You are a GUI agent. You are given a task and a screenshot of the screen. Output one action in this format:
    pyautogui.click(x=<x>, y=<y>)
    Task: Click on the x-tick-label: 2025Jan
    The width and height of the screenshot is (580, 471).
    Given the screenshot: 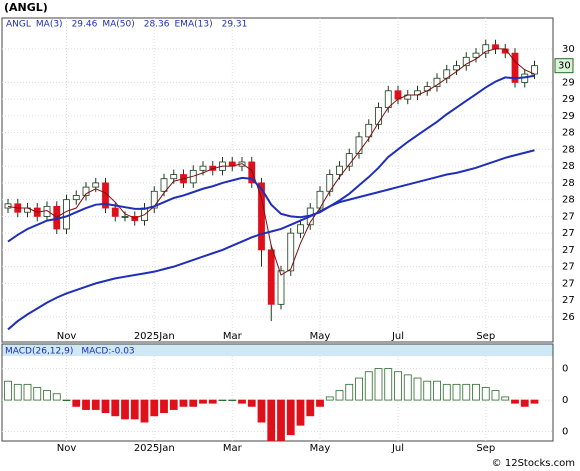 What is the action you would take?
    pyautogui.click(x=154, y=448)
    